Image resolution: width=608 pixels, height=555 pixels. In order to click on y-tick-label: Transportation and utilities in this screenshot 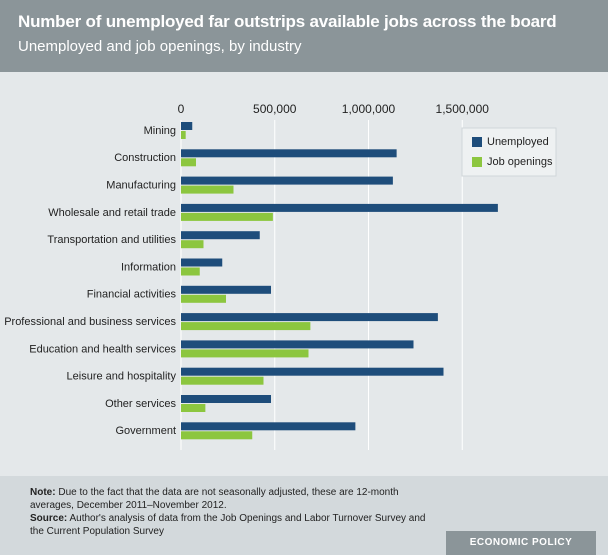, I will do `click(111, 240)`.